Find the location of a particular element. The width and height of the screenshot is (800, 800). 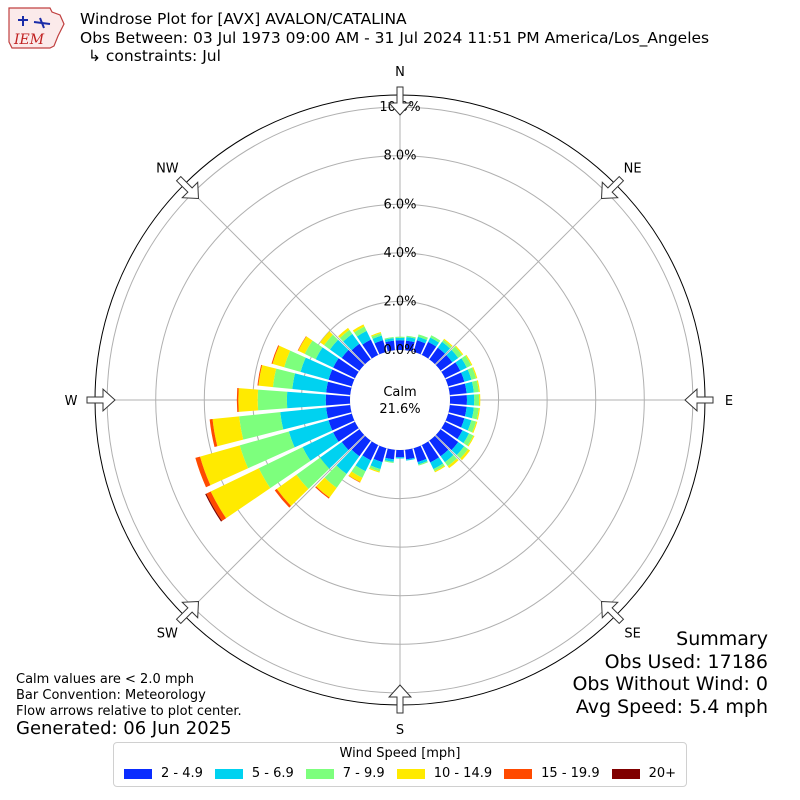

radial-tick-label-0: 0.0% is located at coordinates (399, 350).